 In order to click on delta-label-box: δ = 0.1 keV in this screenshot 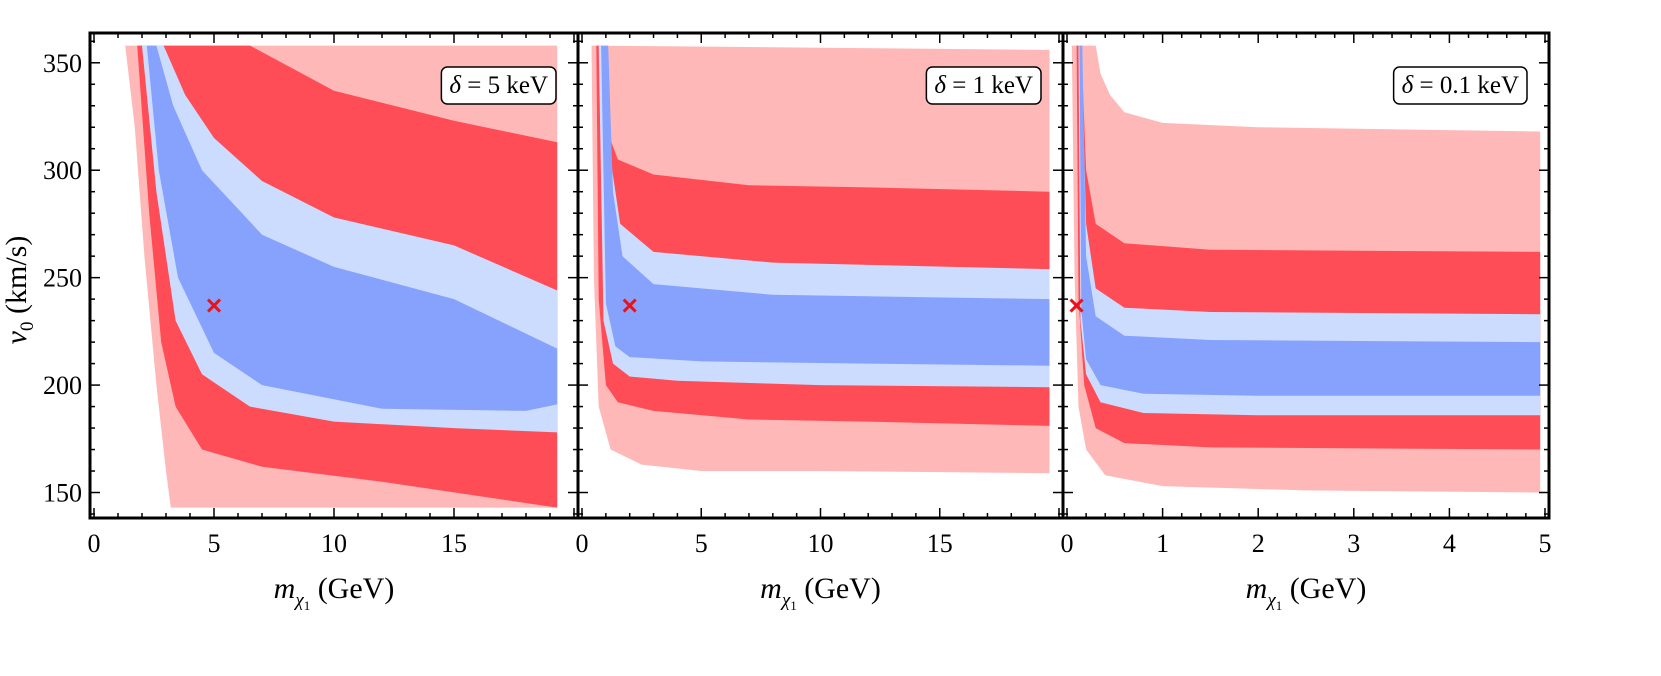, I will do `click(1460, 85)`.